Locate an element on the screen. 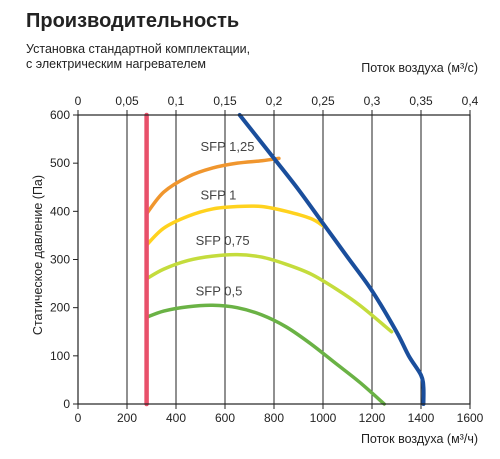 The height and width of the screenshot is (459, 500). x-axis-label: Поток воздуха (м³/ч) is located at coordinates (419, 439).